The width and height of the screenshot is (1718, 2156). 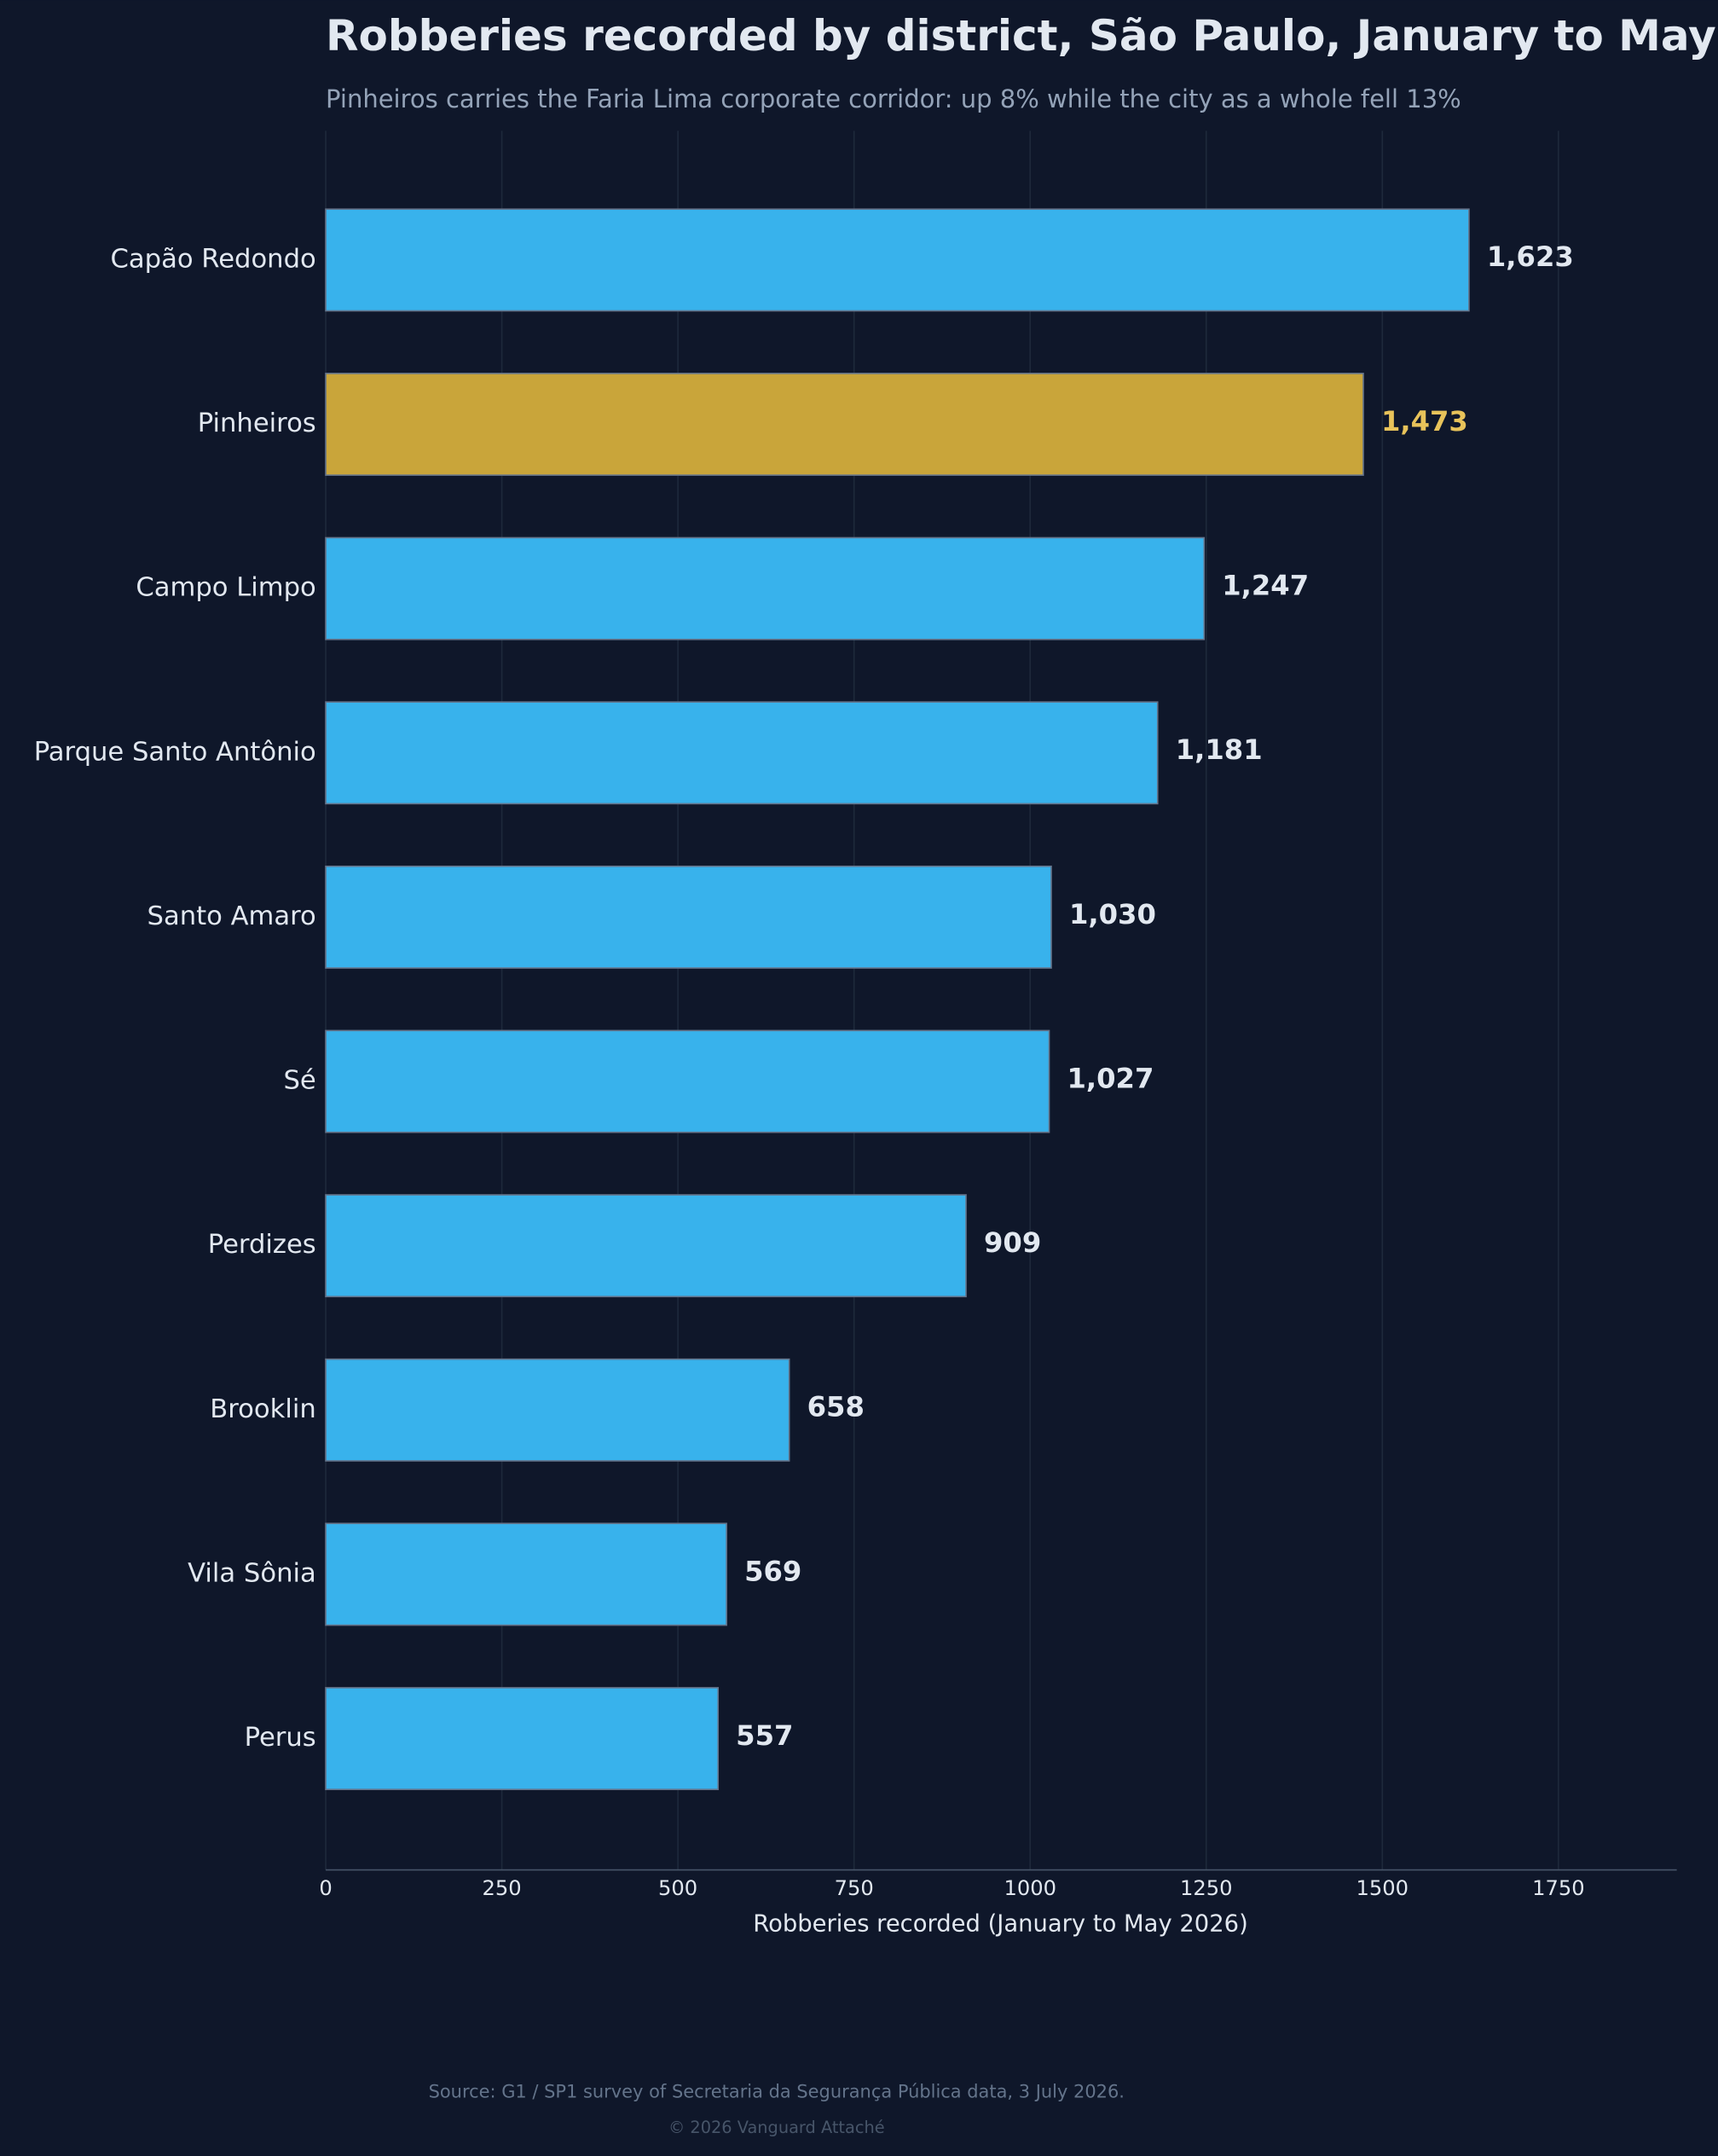 What do you see at coordinates (280, 1738) in the screenshot?
I see `y-tick-label: Perus` at bounding box center [280, 1738].